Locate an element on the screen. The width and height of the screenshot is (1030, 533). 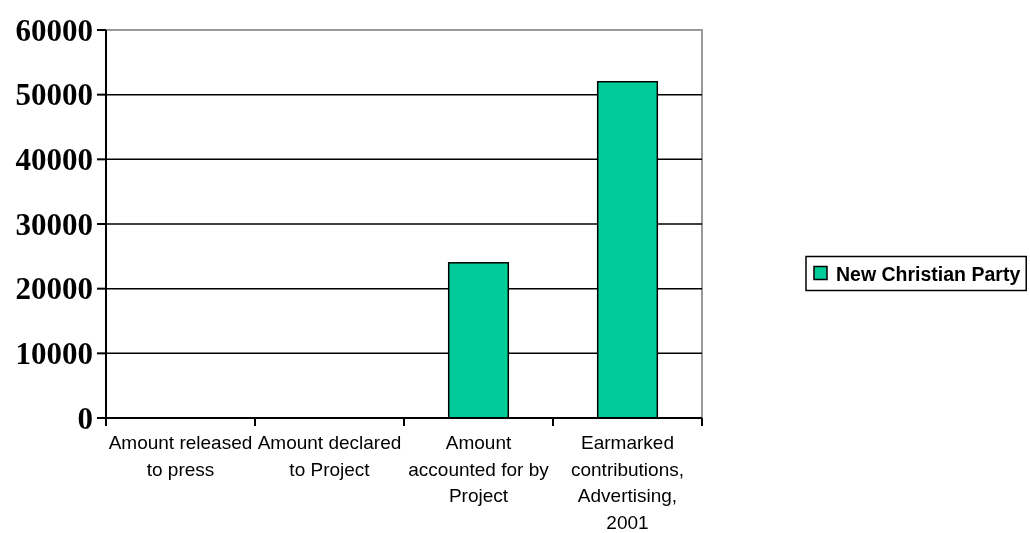
y-tick-label: 40000 is located at coordinates (54, 159).